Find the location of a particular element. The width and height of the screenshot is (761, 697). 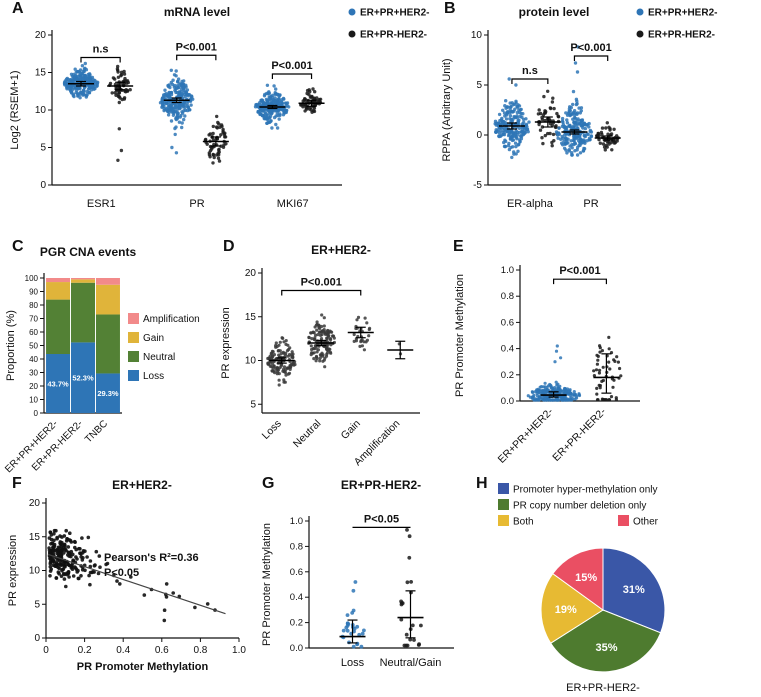

legend-label: Promoter hyper-methylation only is located at coordinates (585, 490).